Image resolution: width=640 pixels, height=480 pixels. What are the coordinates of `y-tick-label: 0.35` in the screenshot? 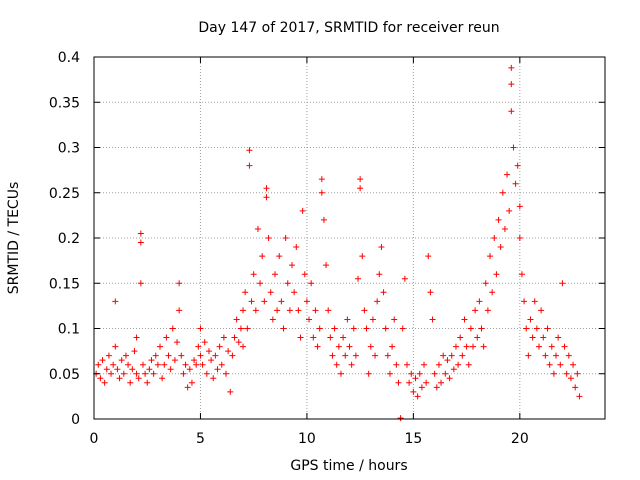 It's located at (64, 103).